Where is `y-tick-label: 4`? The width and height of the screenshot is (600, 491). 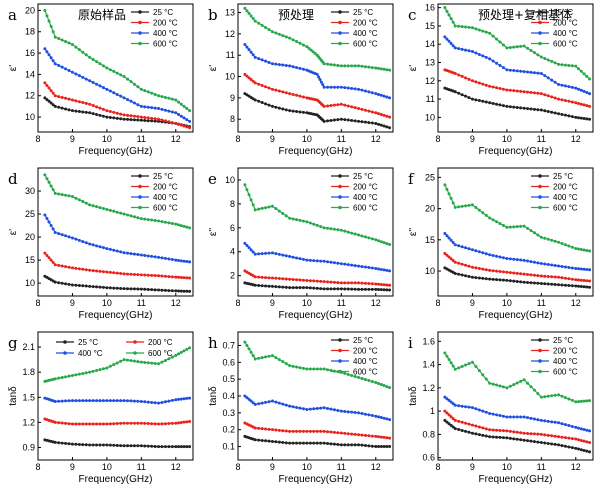 y-tick-label: 4 is located at coordinates (232, 252).